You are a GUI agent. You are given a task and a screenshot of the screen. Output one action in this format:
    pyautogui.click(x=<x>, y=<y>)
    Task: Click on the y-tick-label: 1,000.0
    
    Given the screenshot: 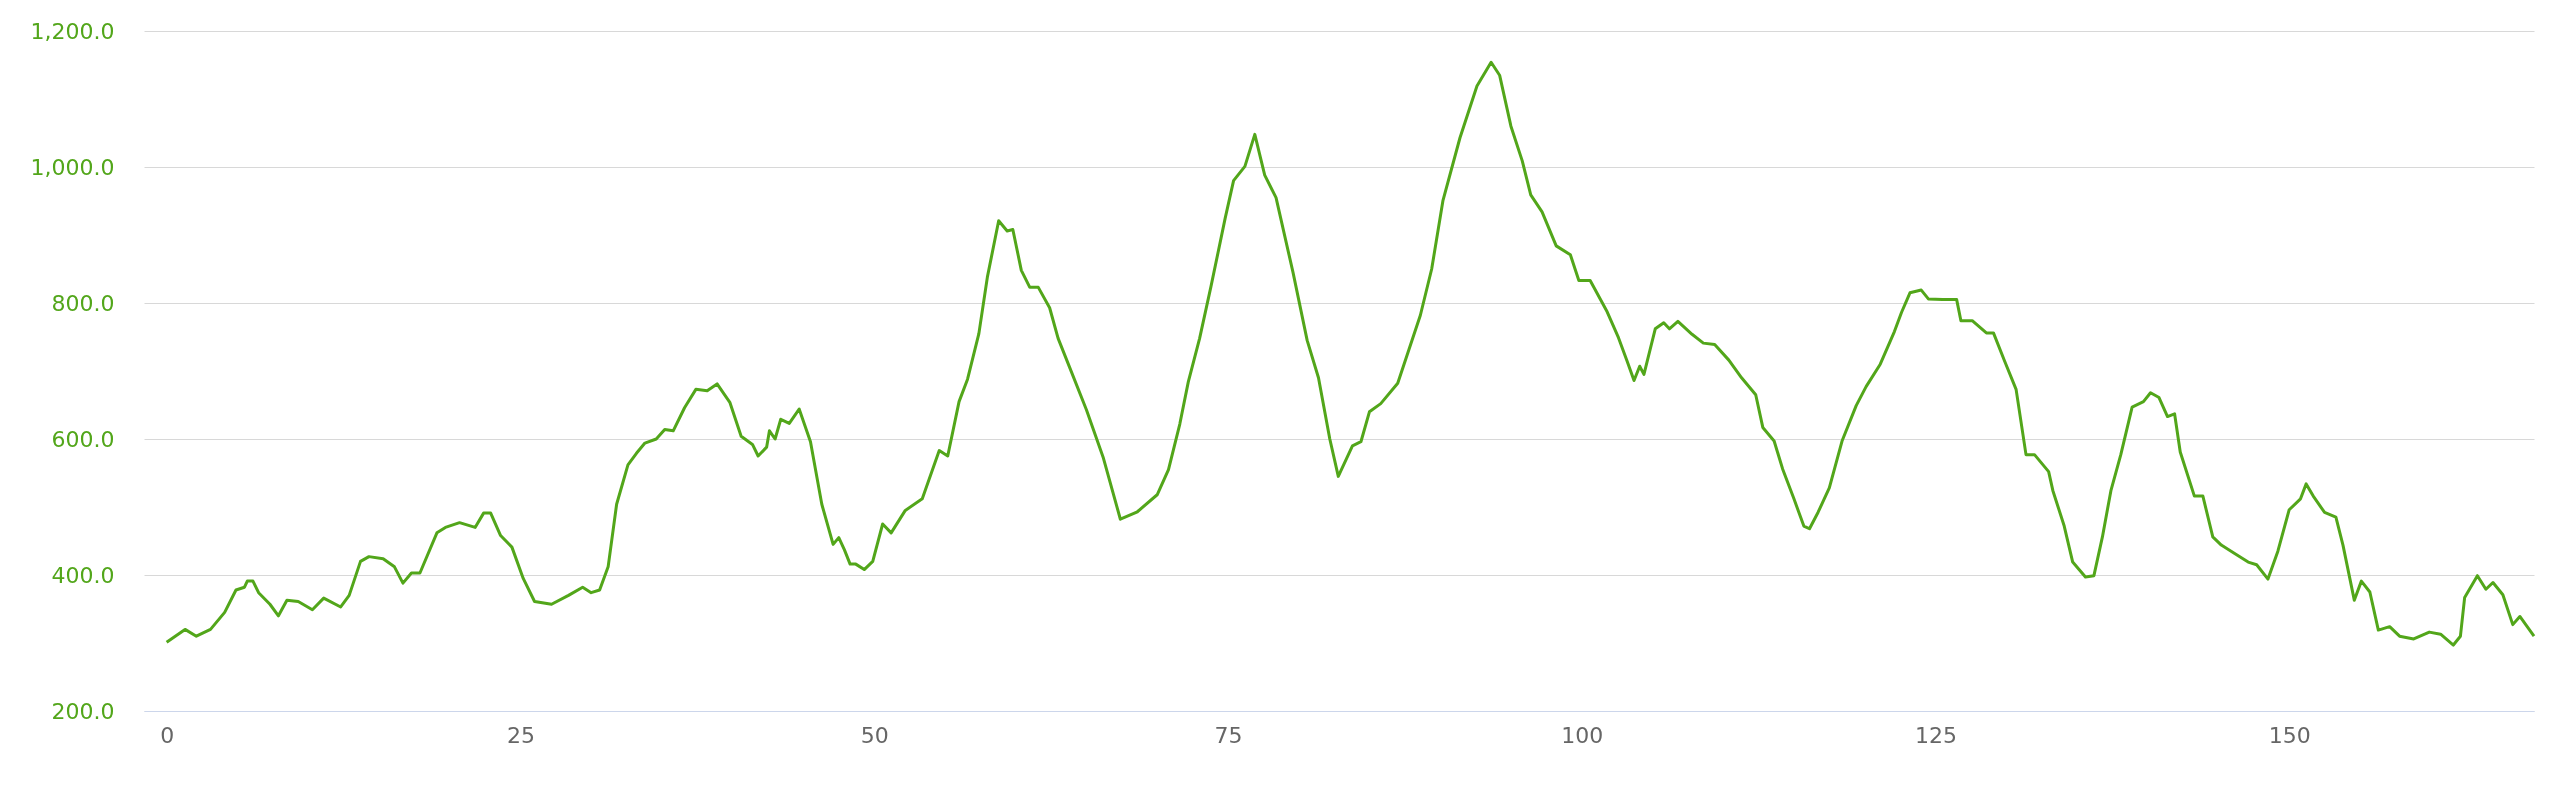 What is the action you would take?
    pyautogui.click(x=72, y=167)
    